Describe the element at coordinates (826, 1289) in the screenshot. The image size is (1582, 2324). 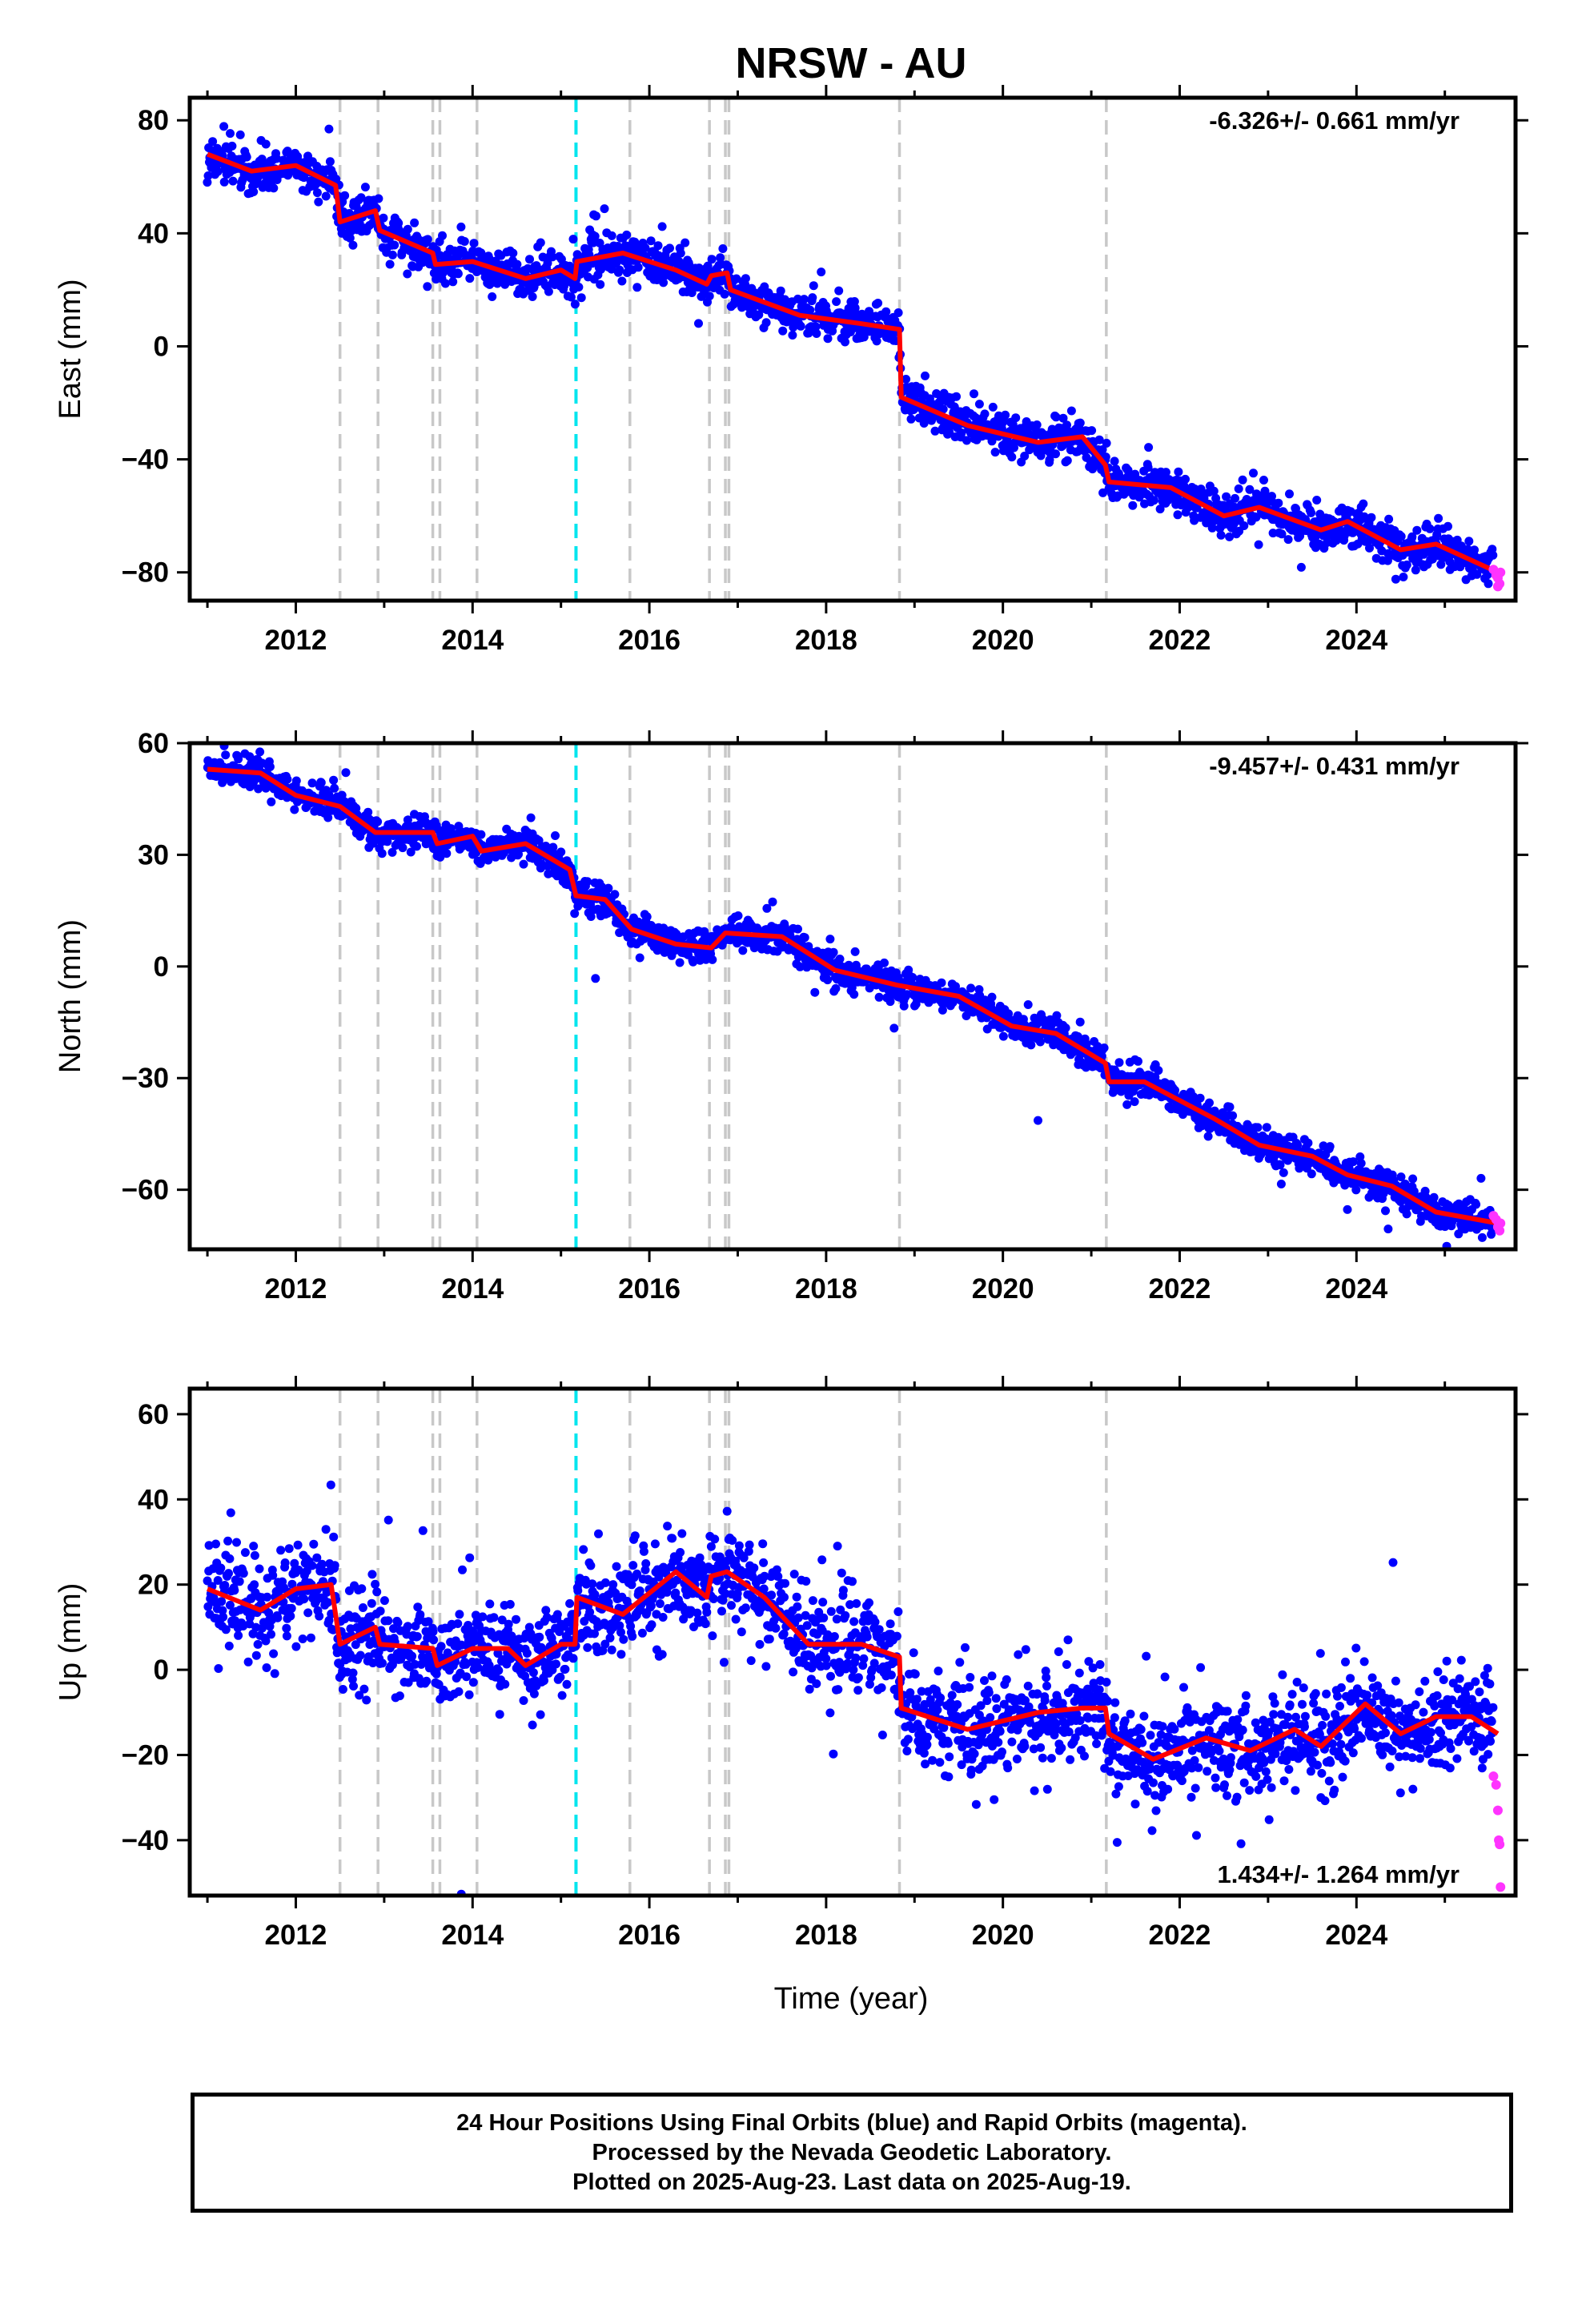
I see `x-tick-label: 2018` at that location.